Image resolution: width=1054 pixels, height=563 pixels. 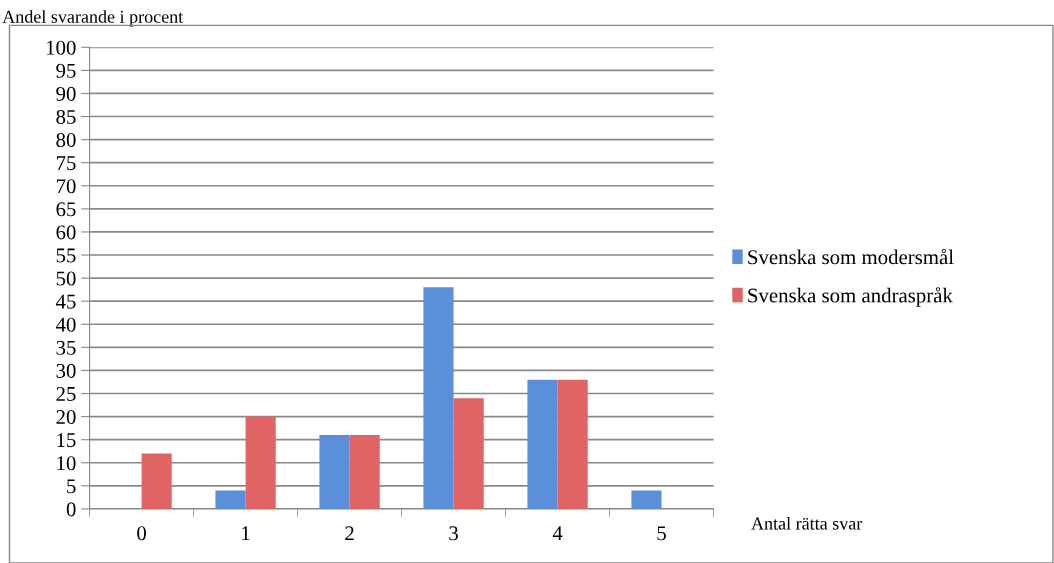 I want to click on y-tick-label: 60, so click(x=66, y=232).